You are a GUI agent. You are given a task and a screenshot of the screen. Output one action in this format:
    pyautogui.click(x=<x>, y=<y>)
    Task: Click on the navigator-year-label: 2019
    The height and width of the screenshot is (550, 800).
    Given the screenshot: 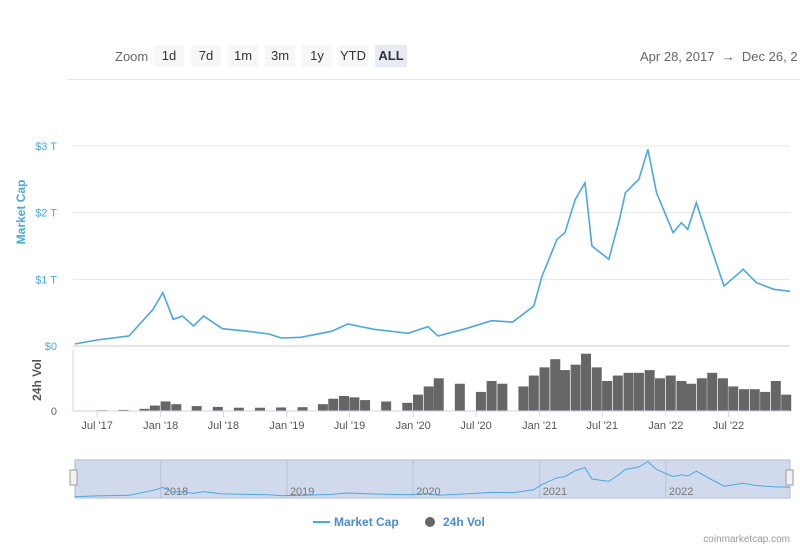 What is the action you would take?
    pyautogui.click(x=302, y=492)
    